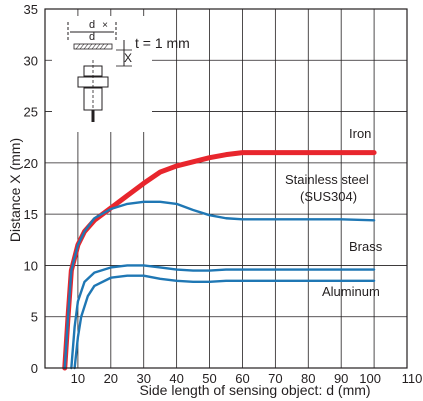 The image size is (423, 401). Describe the element at coordinates (328, 196) in the screenshot. I see `series-label-stainless-steel-line2: (SUS304)` at that location.